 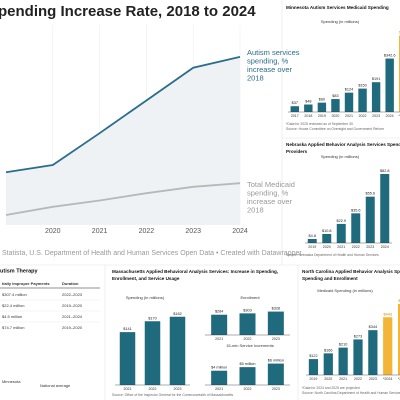 I want to click on value-label: $10.8, so click(x=327, y=231).